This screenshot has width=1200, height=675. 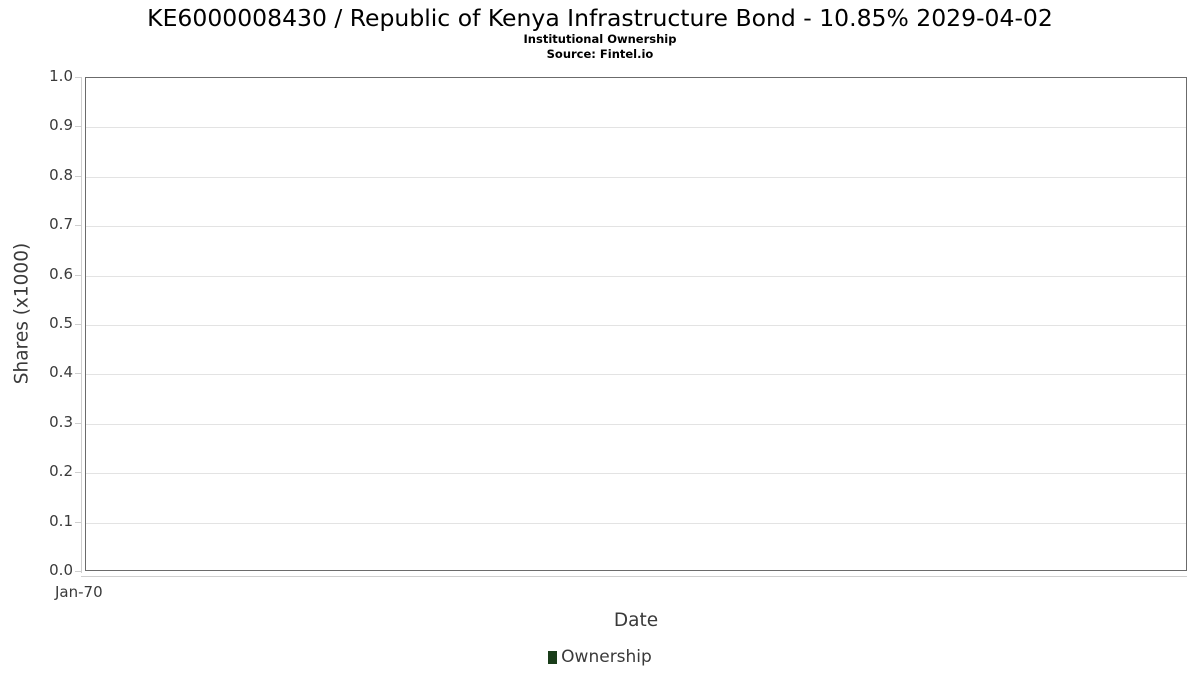 I want to click on legend-swatch-icon, so click(x=553, y=657).